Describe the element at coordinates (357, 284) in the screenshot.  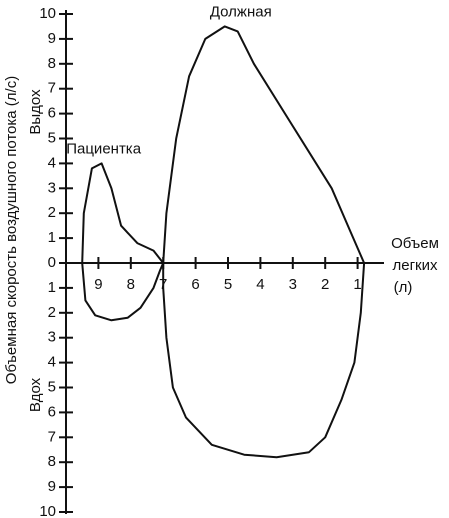
I see `x-tick-label: 1` at that location.